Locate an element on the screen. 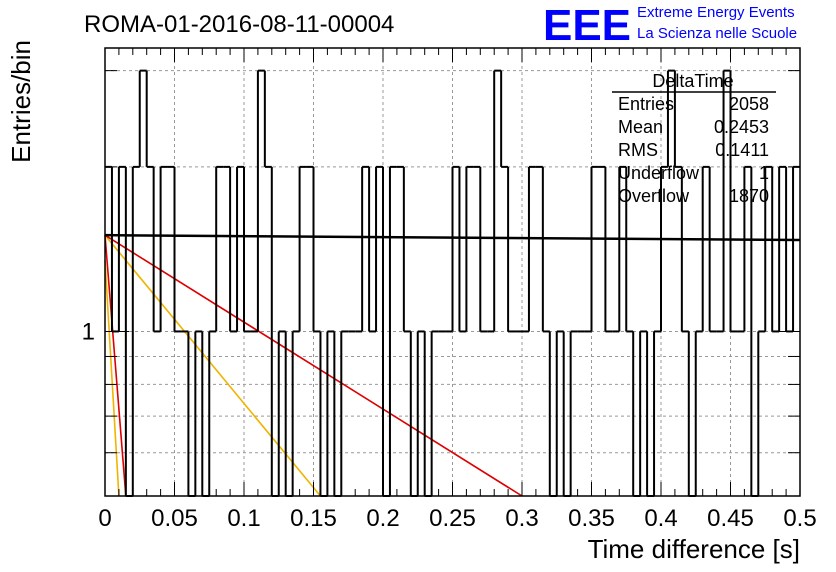  x-tick-label: 0.3 is located at coordinates (521, 518).